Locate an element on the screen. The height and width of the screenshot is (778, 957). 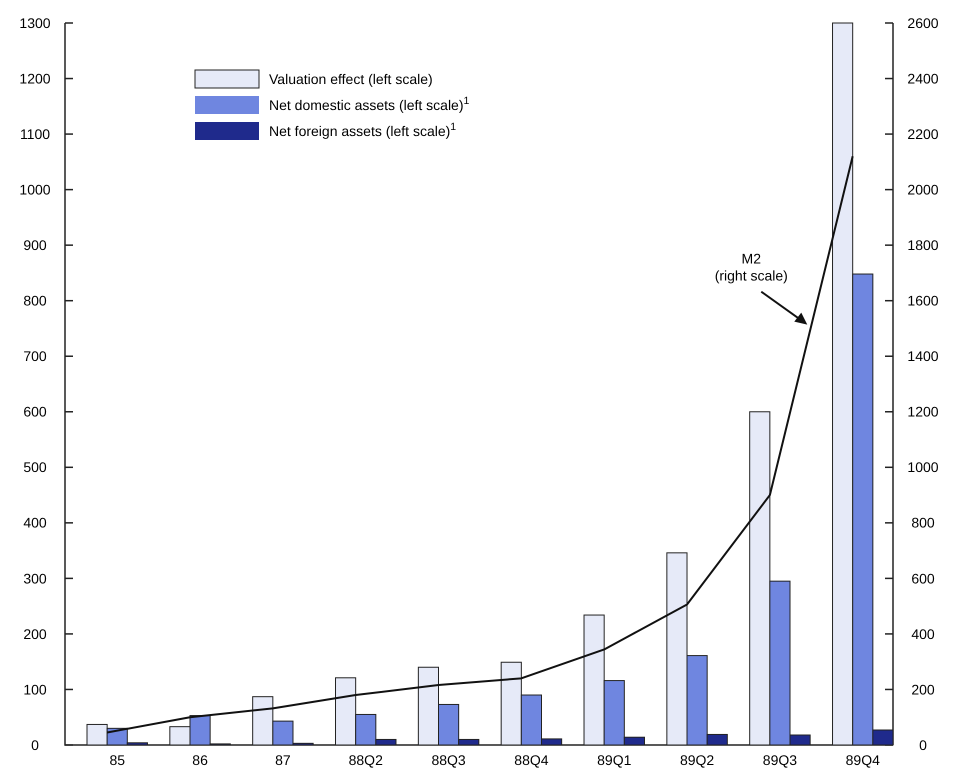
y2-tick-label: 1400 is located at coordinates (923, 356).